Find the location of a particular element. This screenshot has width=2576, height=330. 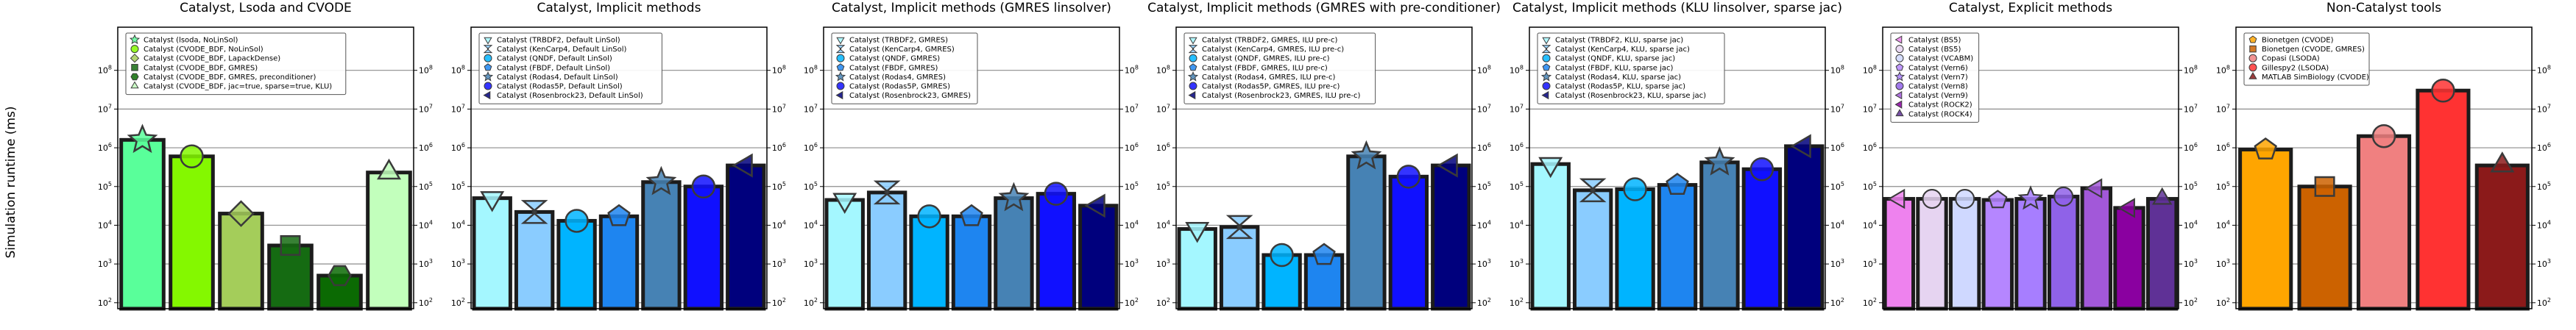

legend-label: Bionetgen (CVODE) is located at coordinates (2298, 41).